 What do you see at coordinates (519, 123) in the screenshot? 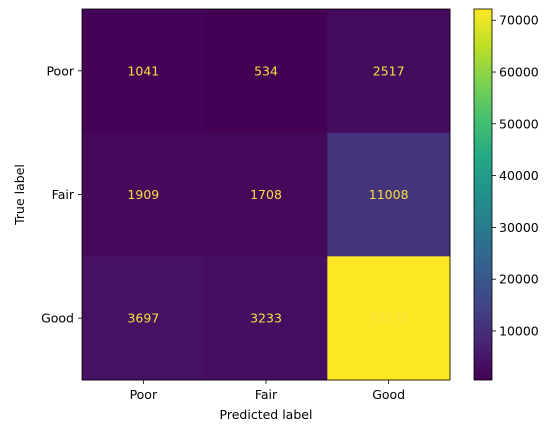
I see `colorbar-tick-label: 50000` at bounding box center [519, 123].